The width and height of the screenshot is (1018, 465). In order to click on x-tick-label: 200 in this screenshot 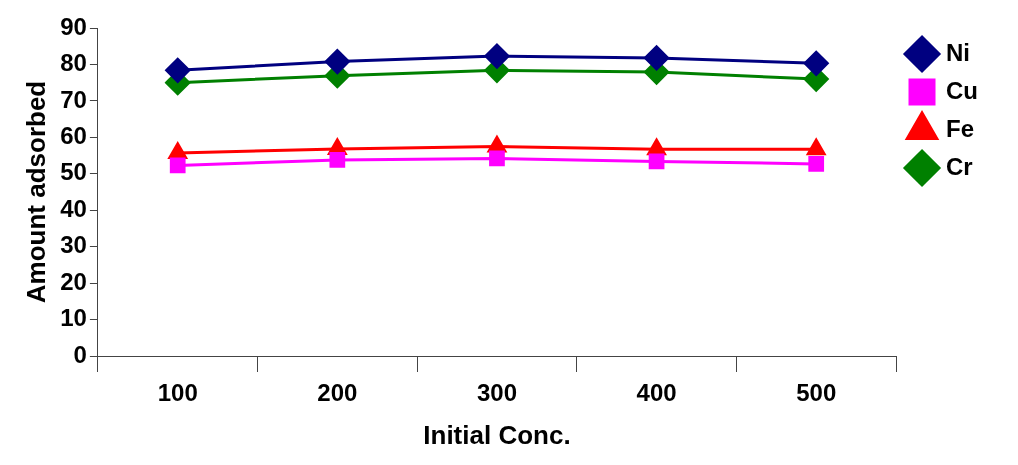, I will do `click(337, 393)`.